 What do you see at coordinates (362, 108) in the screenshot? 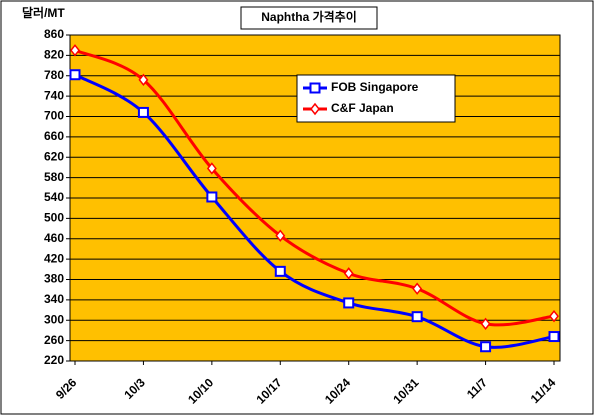
I see `legend-label: C&F Japan` at bounding box center [362, 108].